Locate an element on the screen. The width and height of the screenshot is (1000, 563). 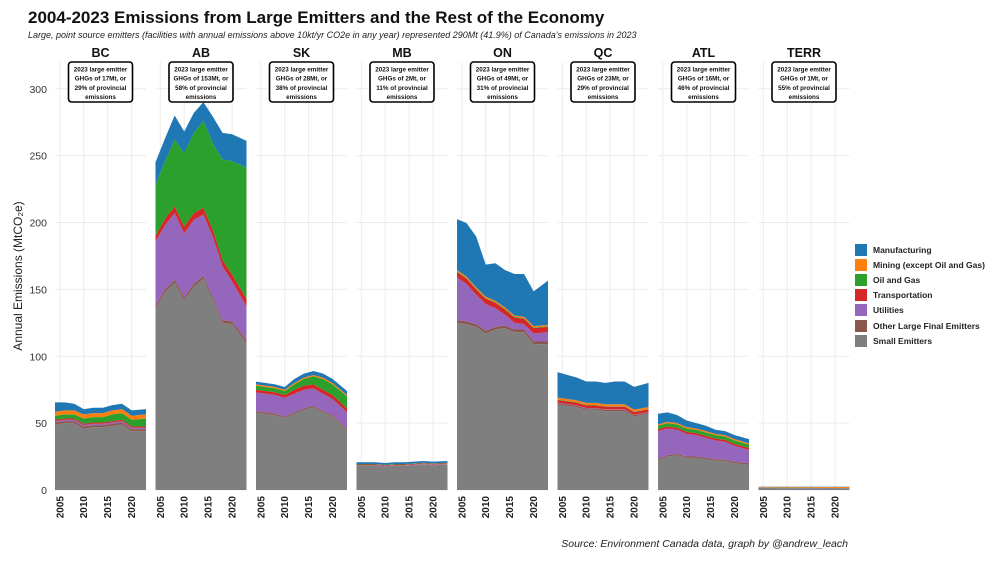
area-sk-mining-except-oil-and-gas is located at coordinates (301, 385).